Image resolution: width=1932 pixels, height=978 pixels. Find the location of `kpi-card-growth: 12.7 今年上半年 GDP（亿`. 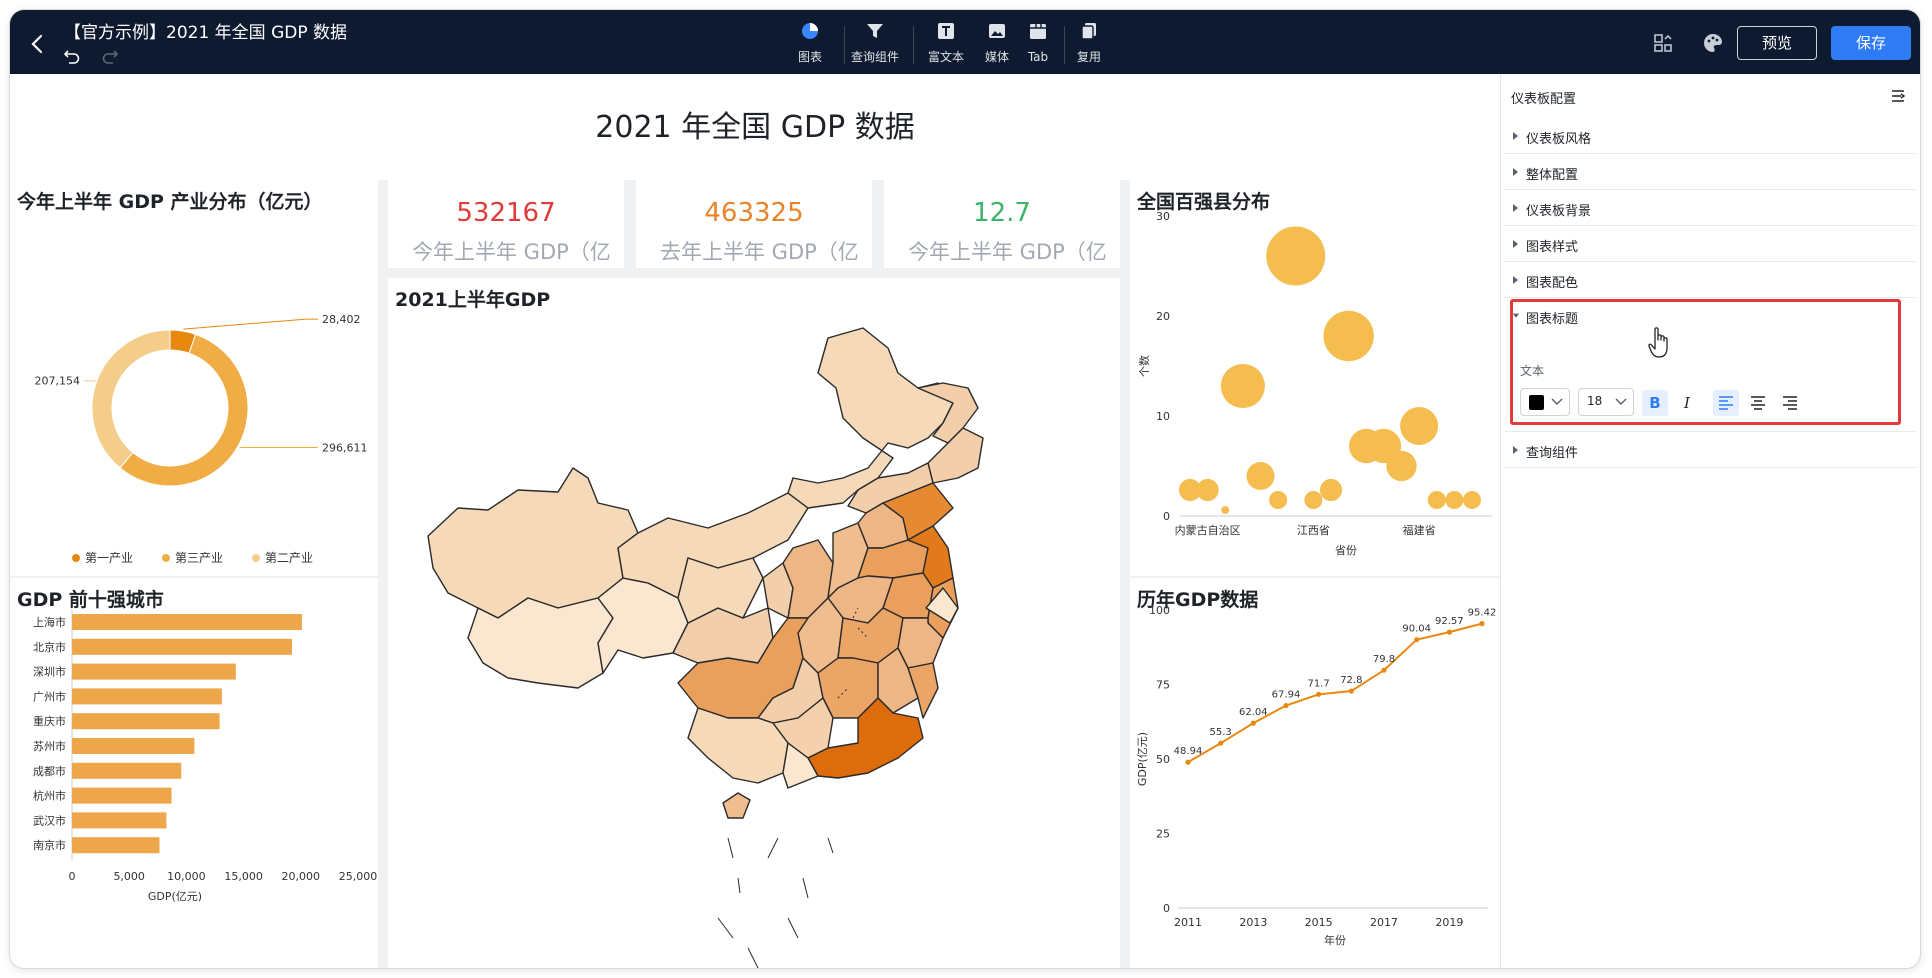

kpi-card-growth: 12.7 今年上半年 GDP（亿 is located at coordinates (1002, 224).